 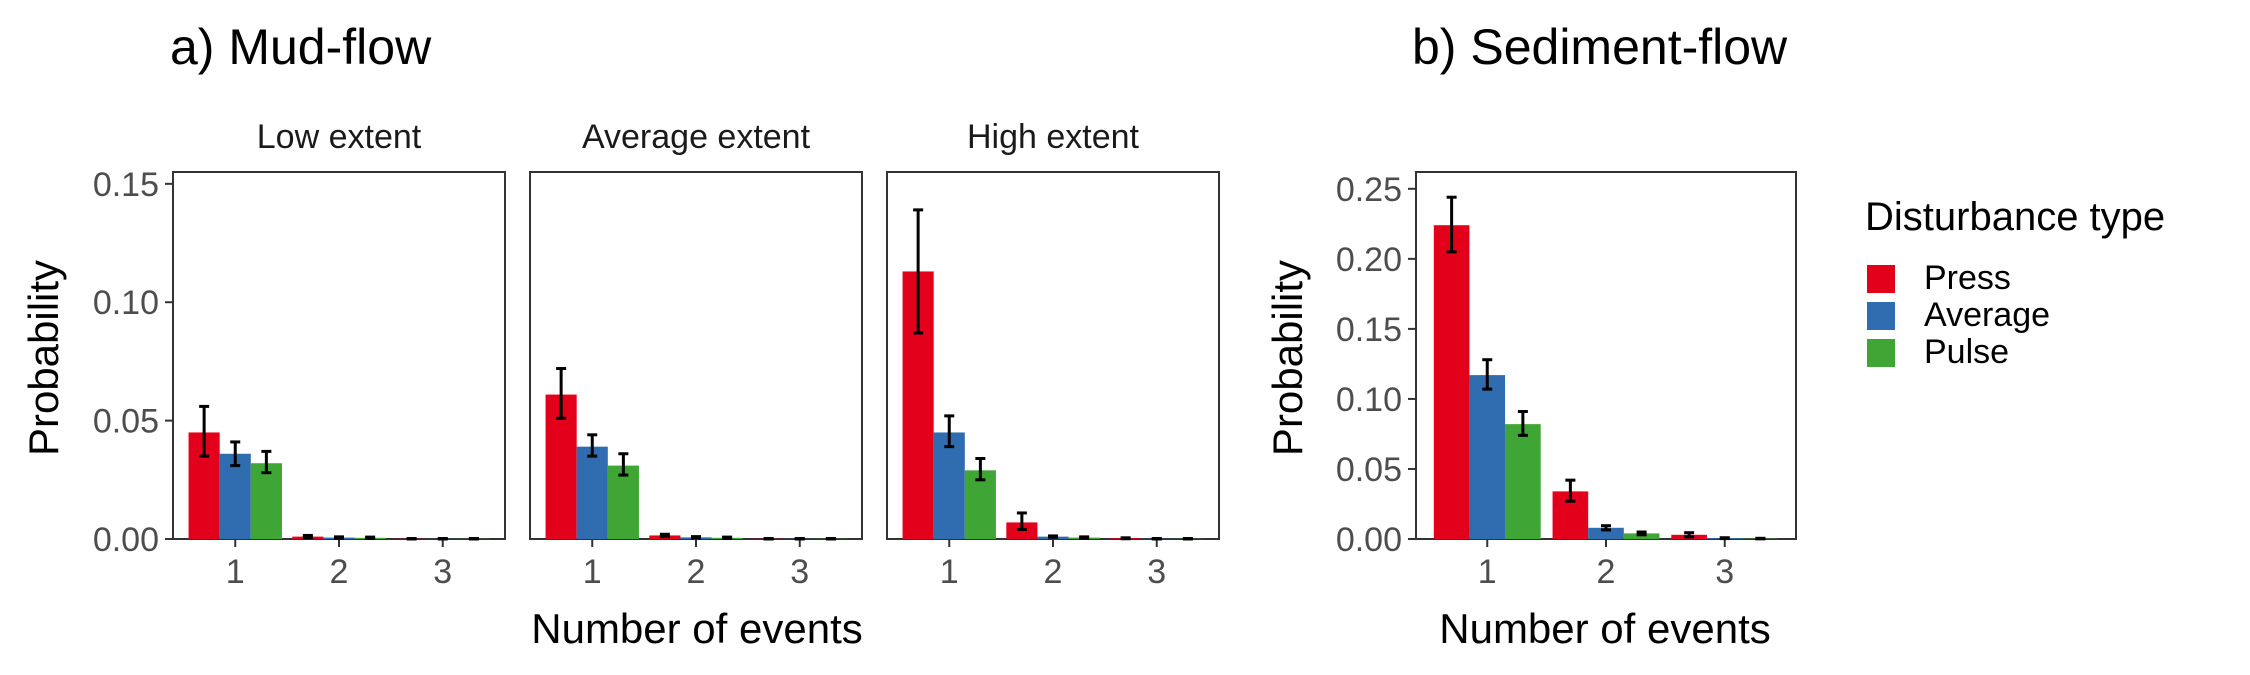 What do you see at coordinates (1600, 47) in the screenshot?
I see `chart-title-sediment-flow: b) Sediment-flow` at bounding box center [1600, 47].